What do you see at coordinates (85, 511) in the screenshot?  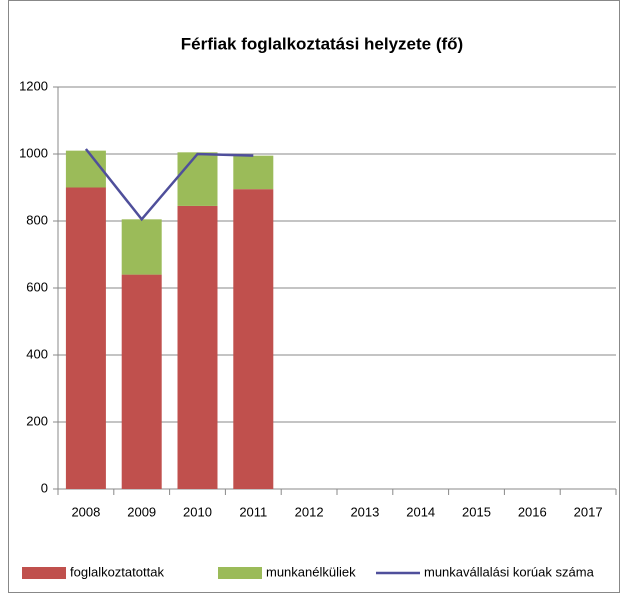 I see `x-tick-label: 2008` at bounding box center [85, 511].